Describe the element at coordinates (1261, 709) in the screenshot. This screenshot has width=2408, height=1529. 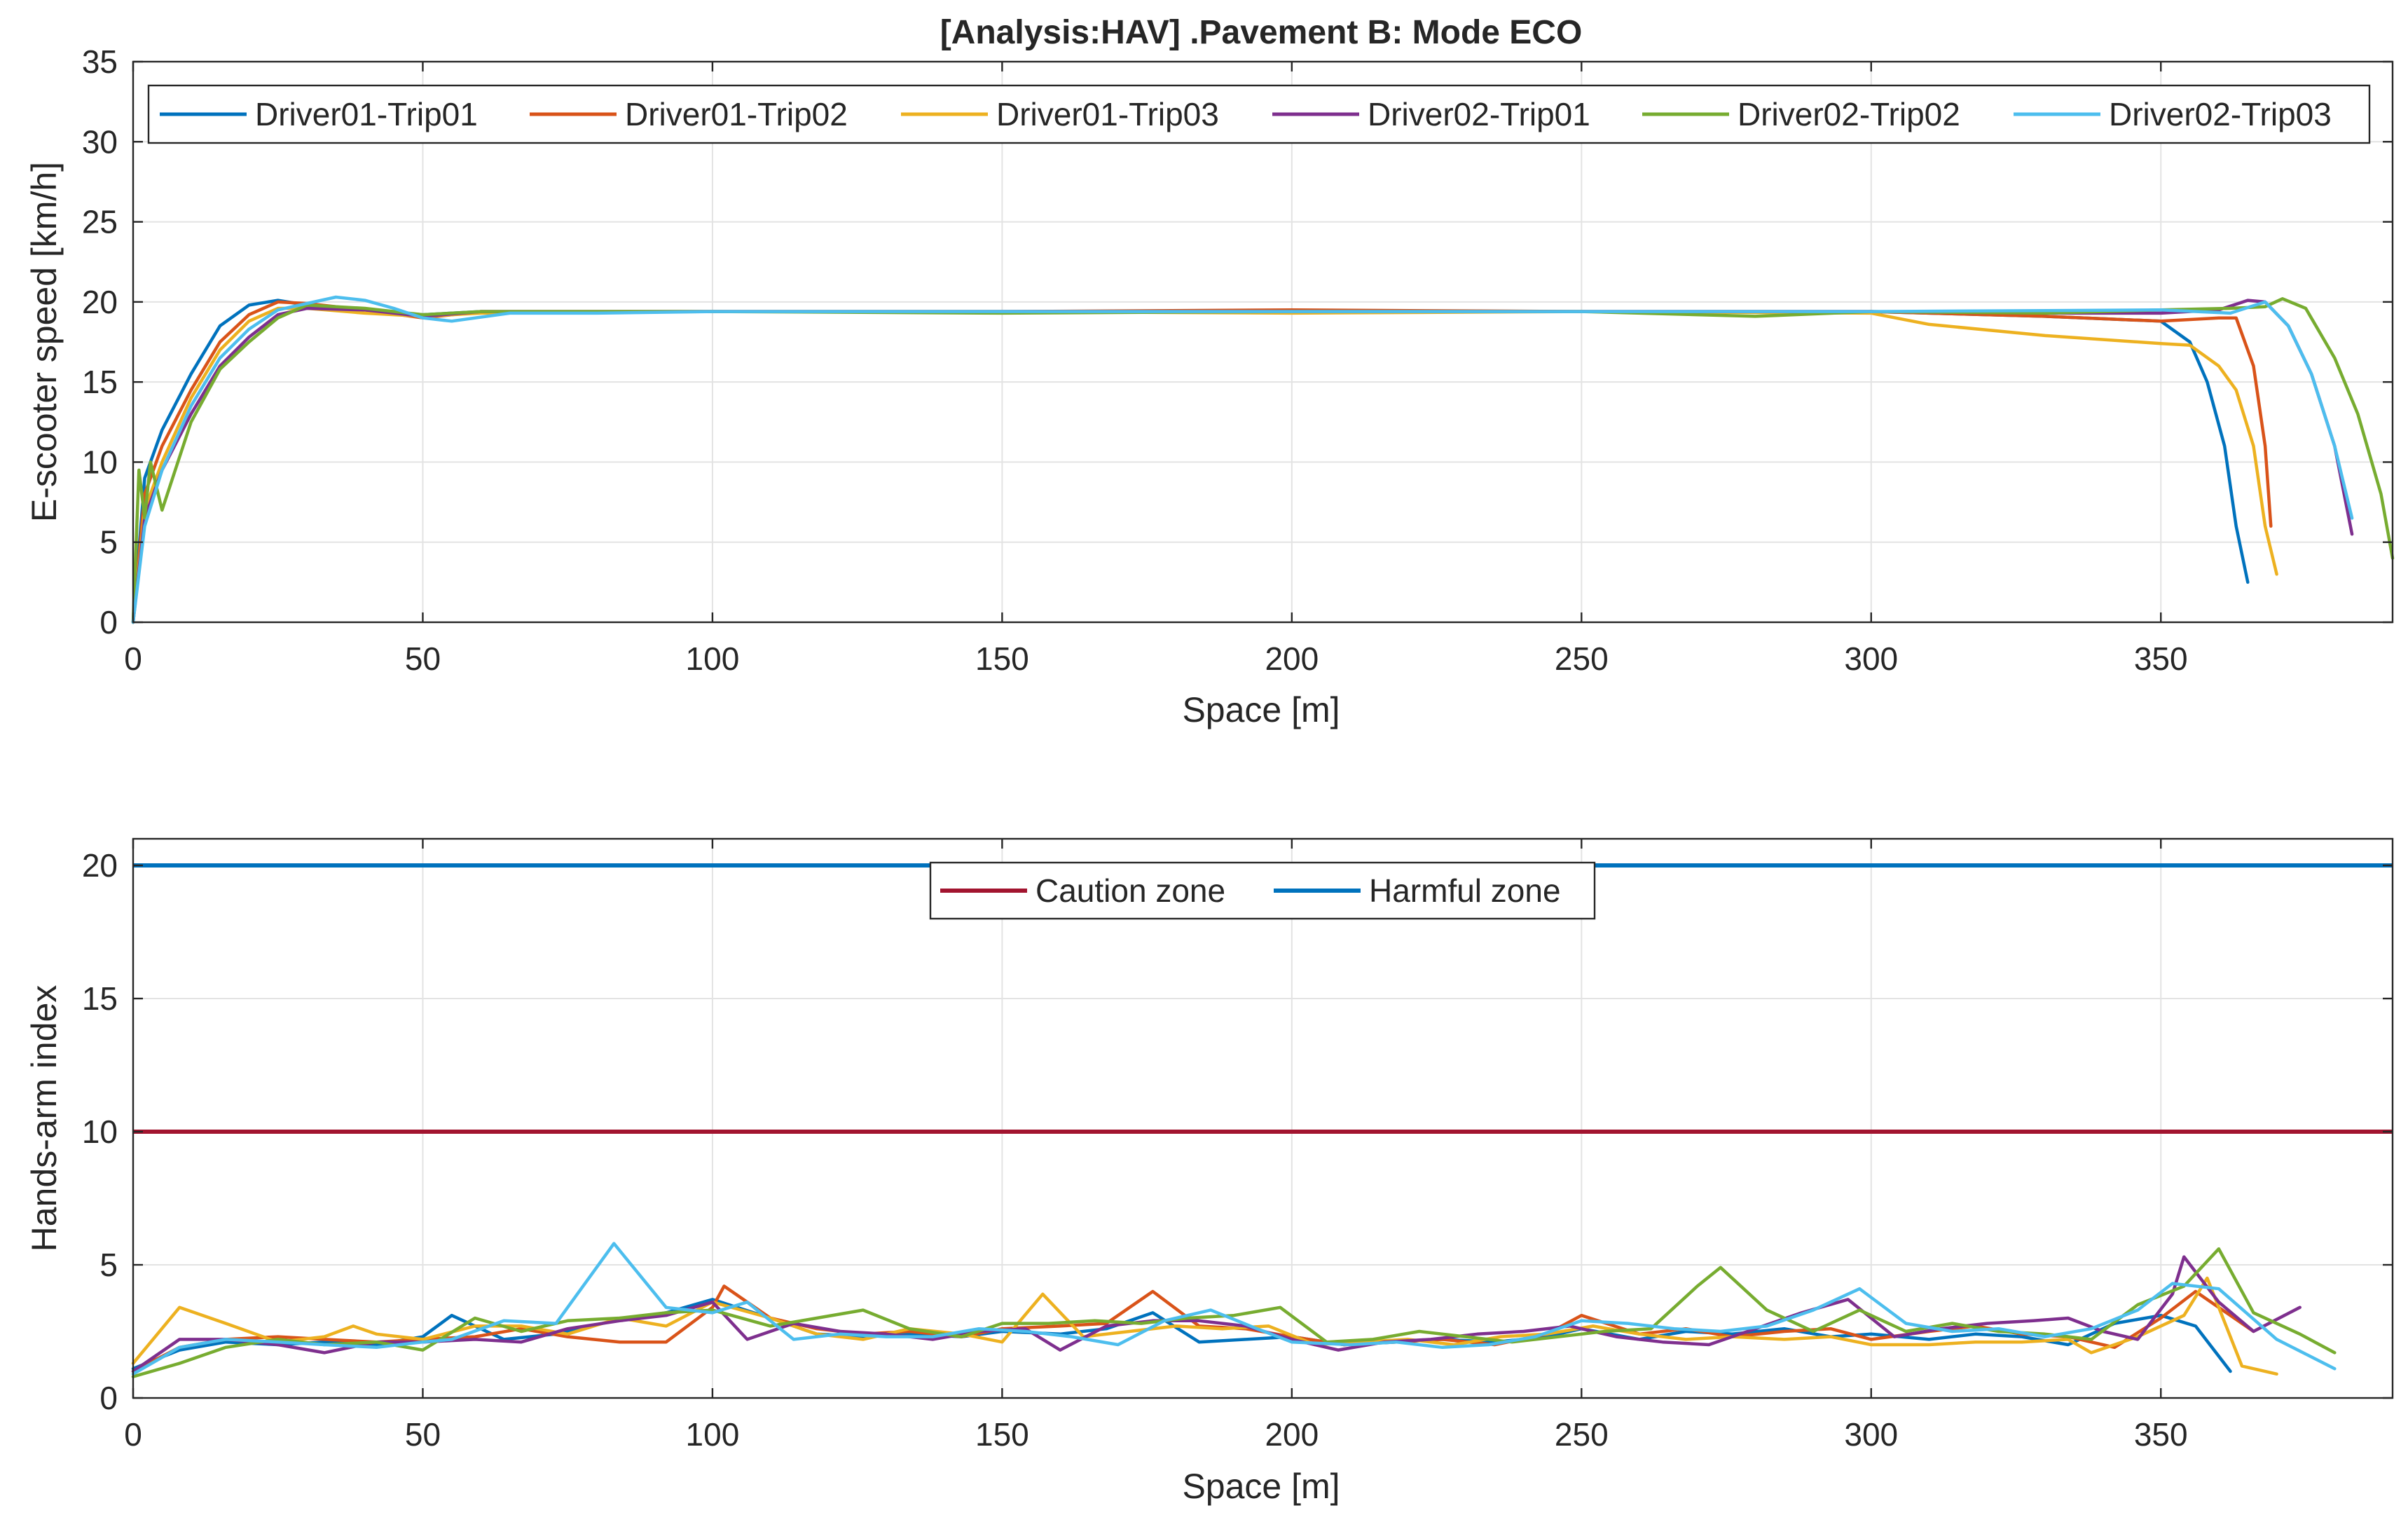
I see `speed-x-axis-label: Space [m]` at that location.